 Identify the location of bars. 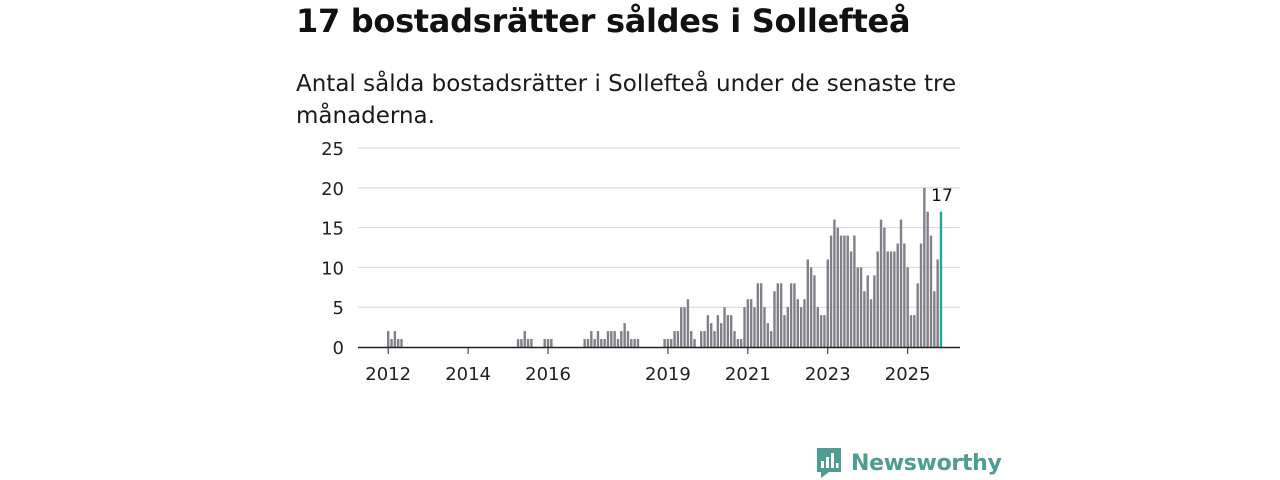
(665, 267).